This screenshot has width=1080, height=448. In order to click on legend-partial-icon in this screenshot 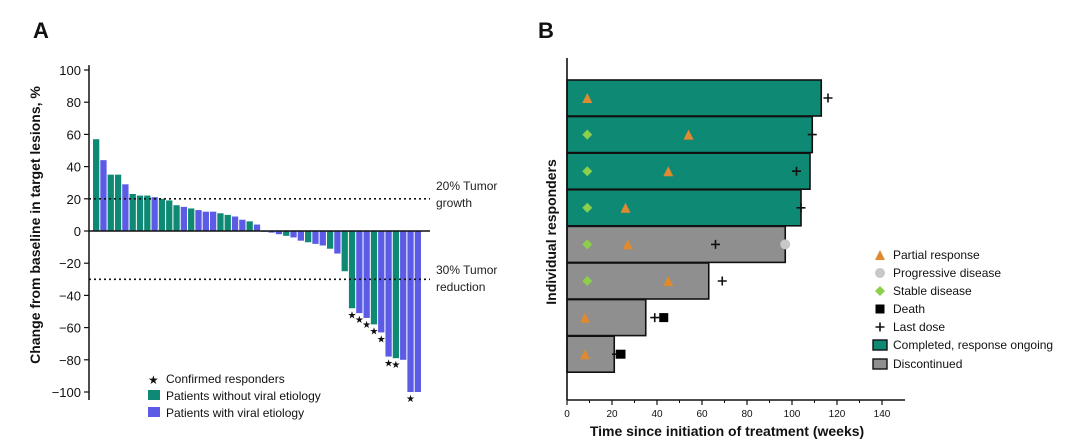, I will do `click(880, 255)`.